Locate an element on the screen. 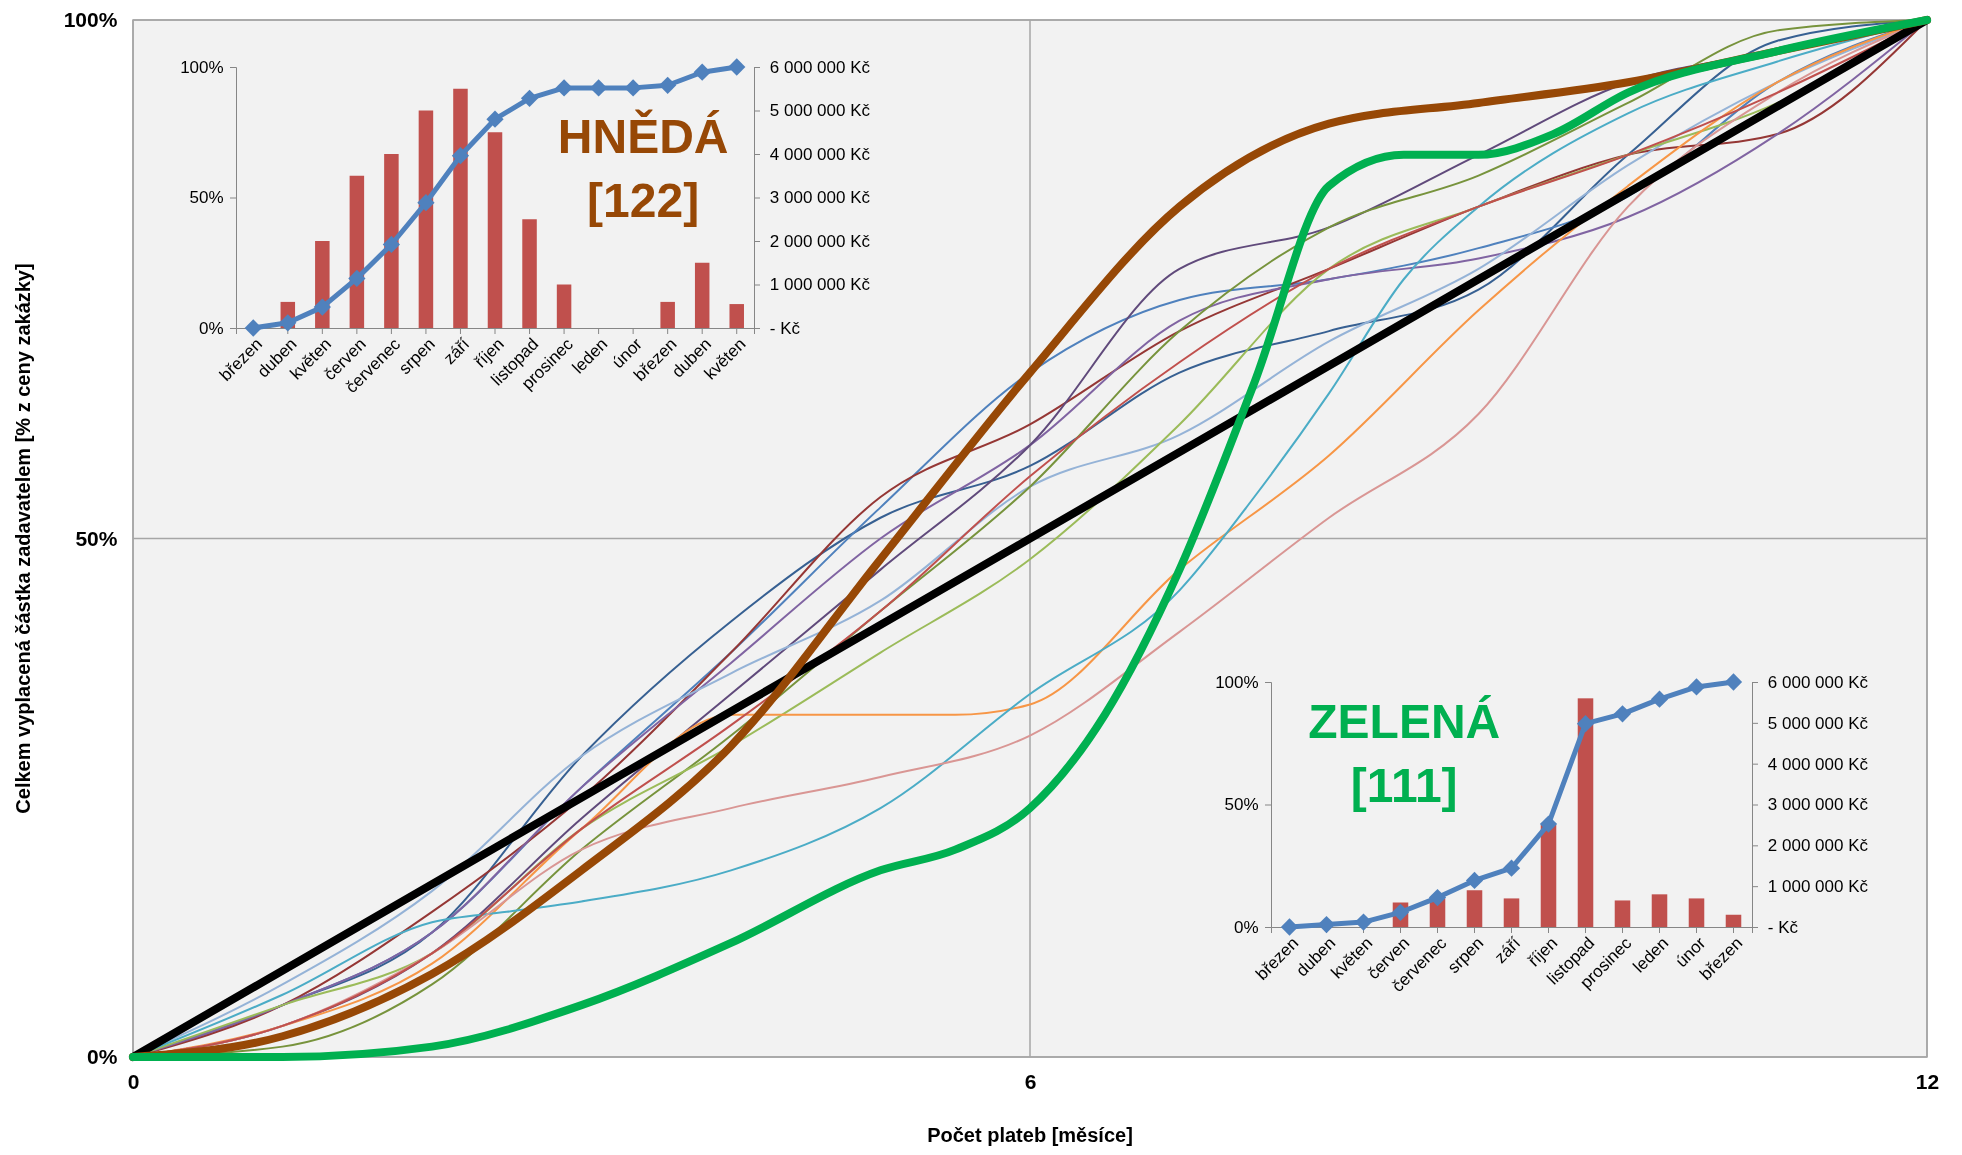 Image resolution: width=1962 pixels, height=1155 pixels. x-tick-label: 0 is located at coordinates (133, 1082).